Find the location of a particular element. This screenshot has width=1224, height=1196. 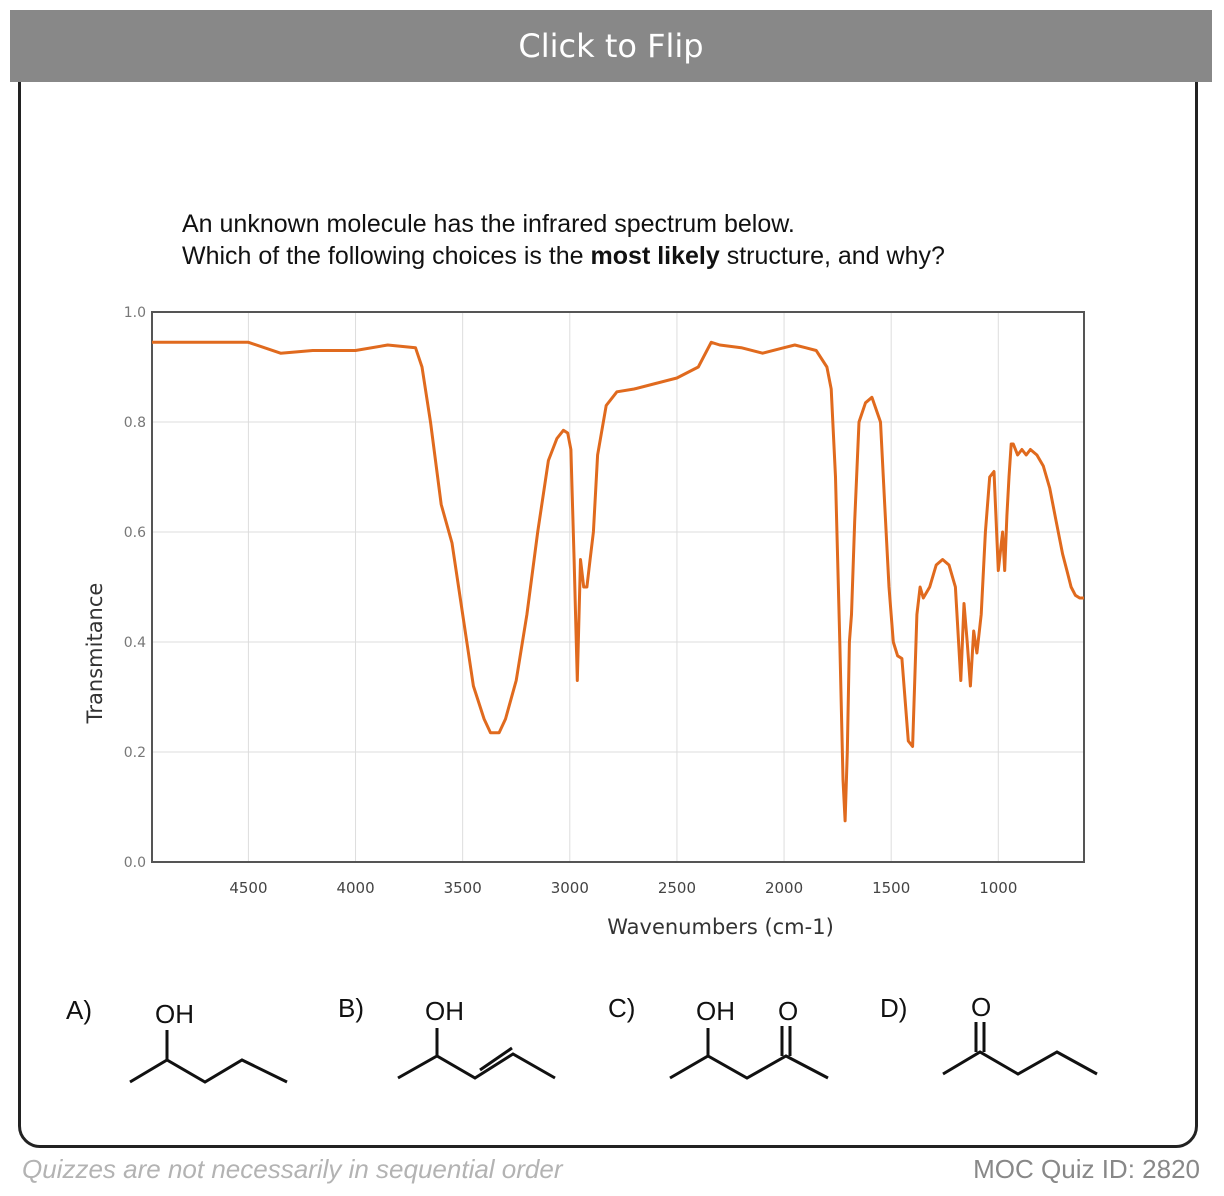

y-tick-label: 0.6 is located at coordinates (135, 533).